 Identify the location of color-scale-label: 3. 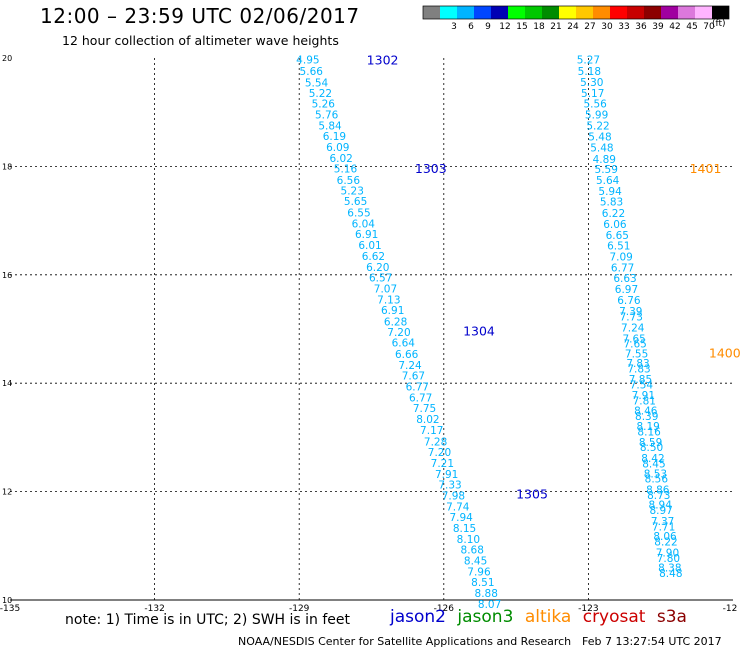
(454, 27).